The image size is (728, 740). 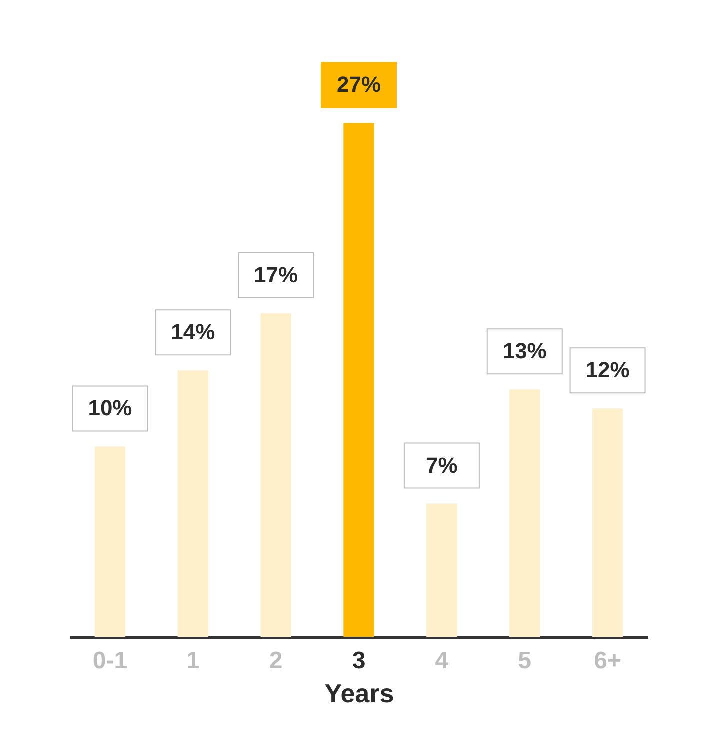 I want to click on x-tick-label: 4, so click(x=442, y=661).